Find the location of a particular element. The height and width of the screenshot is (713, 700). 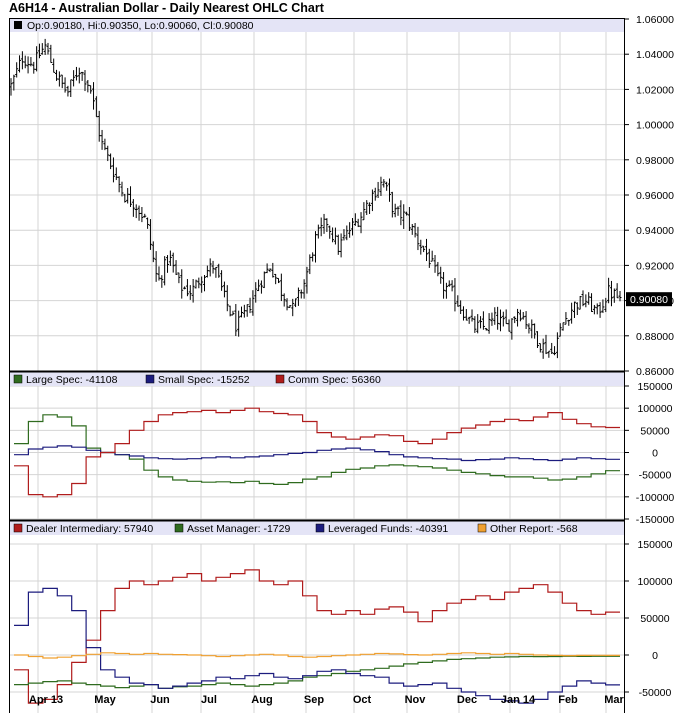

month-label: Mar is located at coordinates (614, 700).